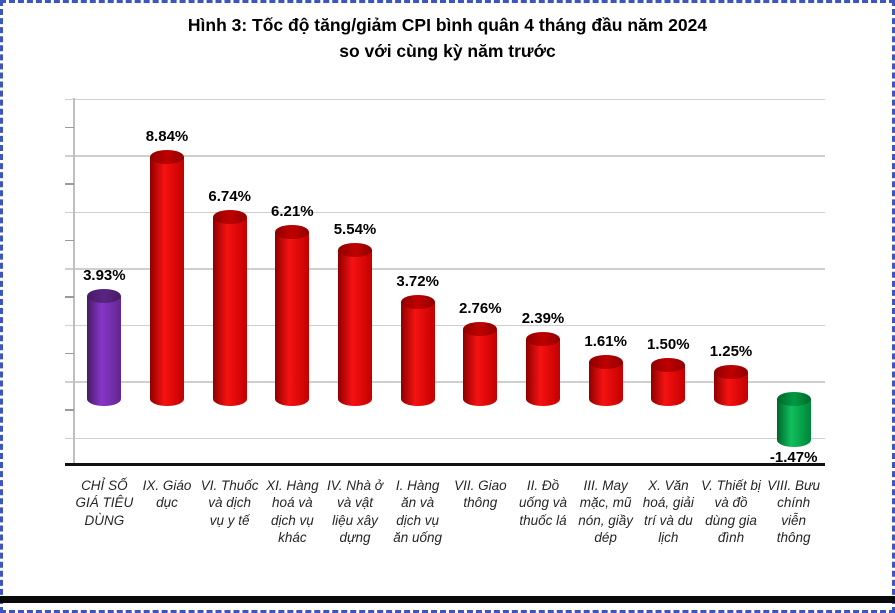 The height and width of the screenshot is (613, 895). Describe the element at coordinates (292, 511) in the screenshot. I see `category-label: XI. Hàng hoá và dịch vụ khác` at that location.